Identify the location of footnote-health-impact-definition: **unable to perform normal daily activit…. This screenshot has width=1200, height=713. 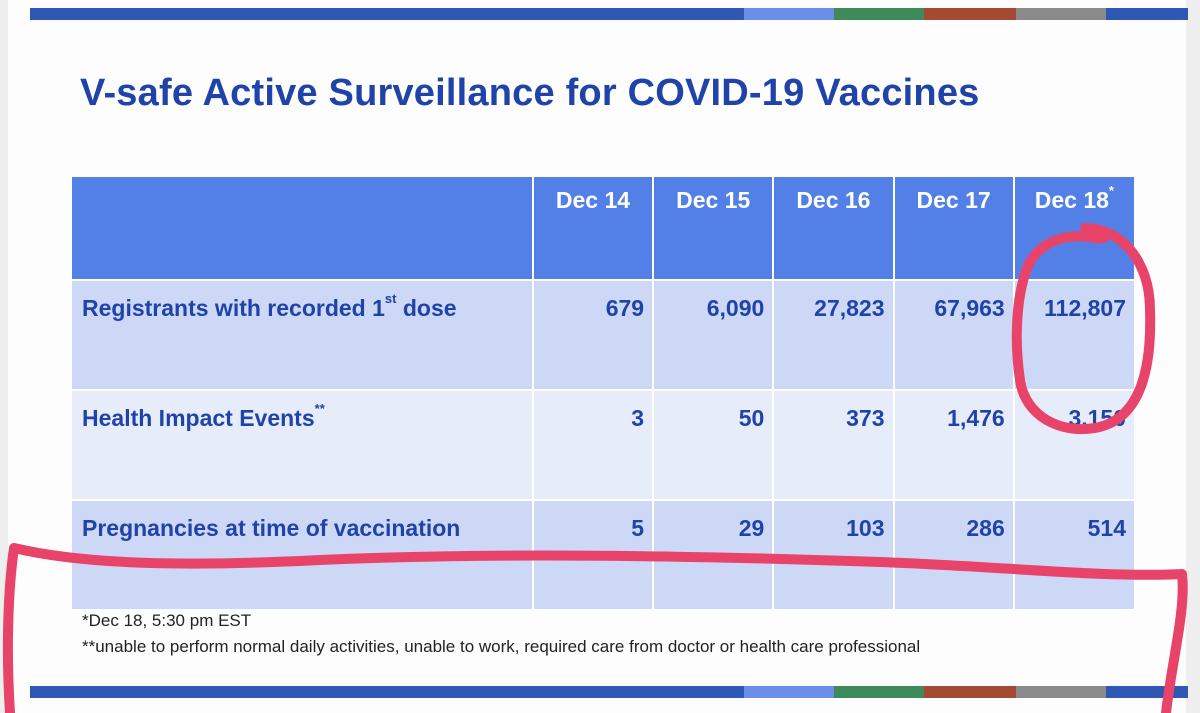
(501, 646).